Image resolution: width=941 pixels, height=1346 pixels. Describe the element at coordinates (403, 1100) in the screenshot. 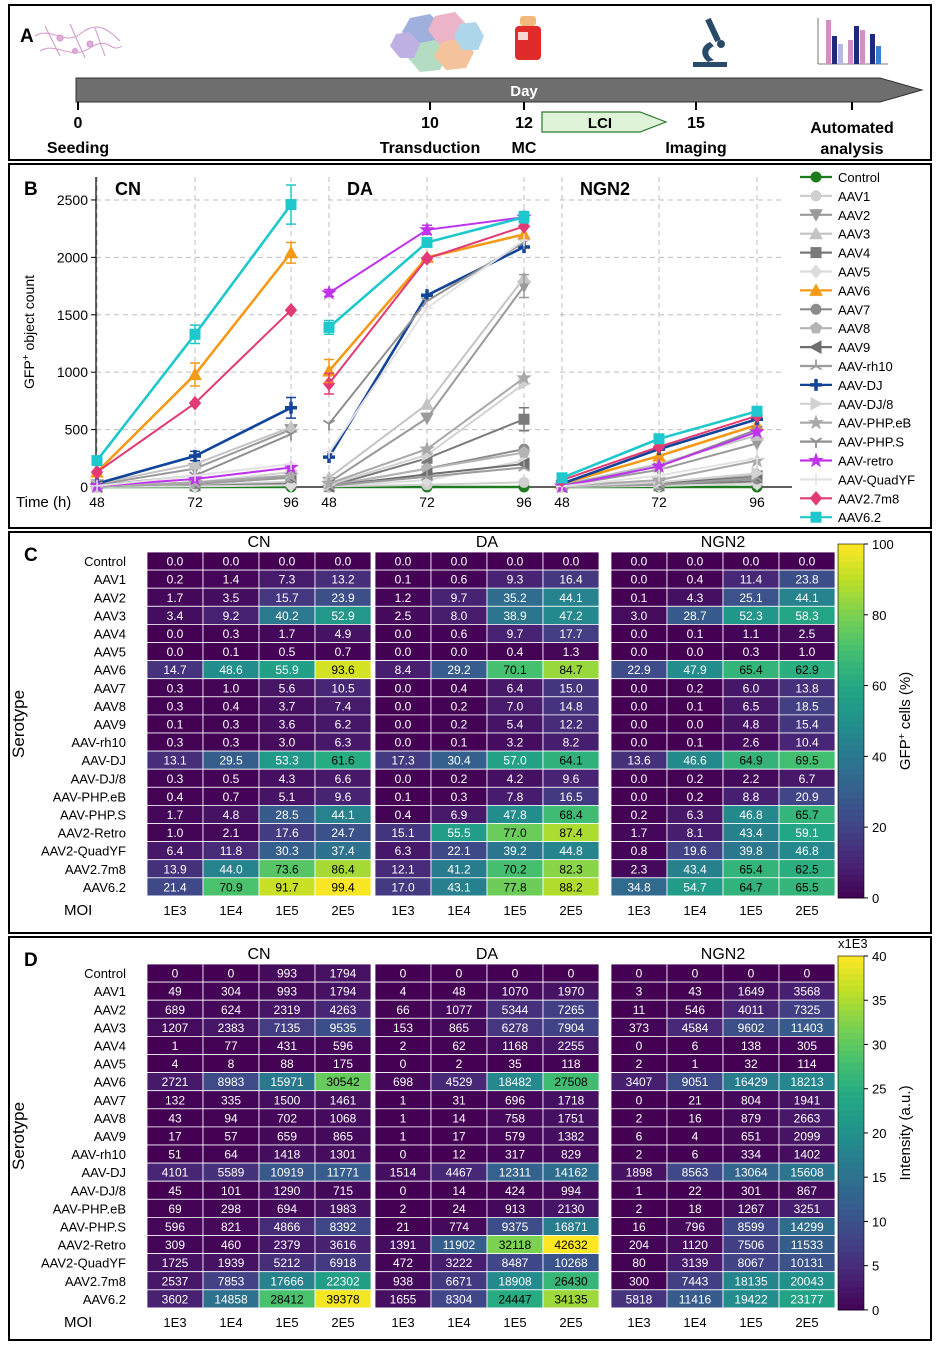

I see `heatmap-cell-value: 1` at that location.